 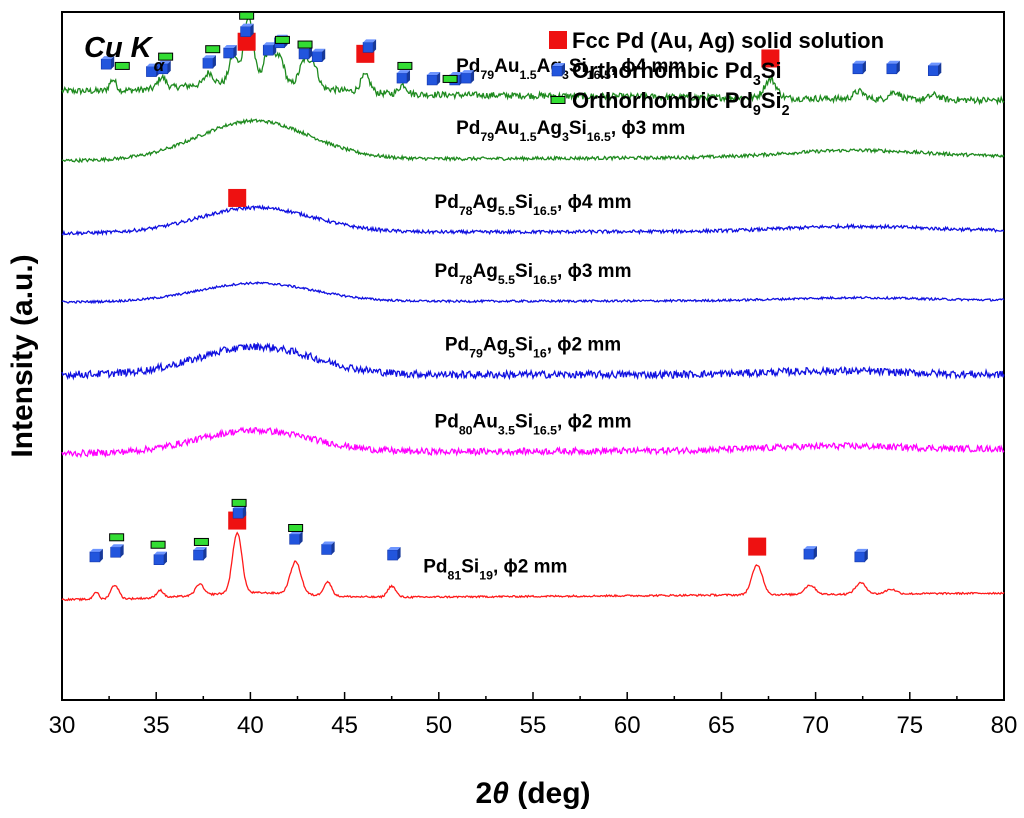 I want to click on x-tick-label: 75, so click(x=909, y=725).